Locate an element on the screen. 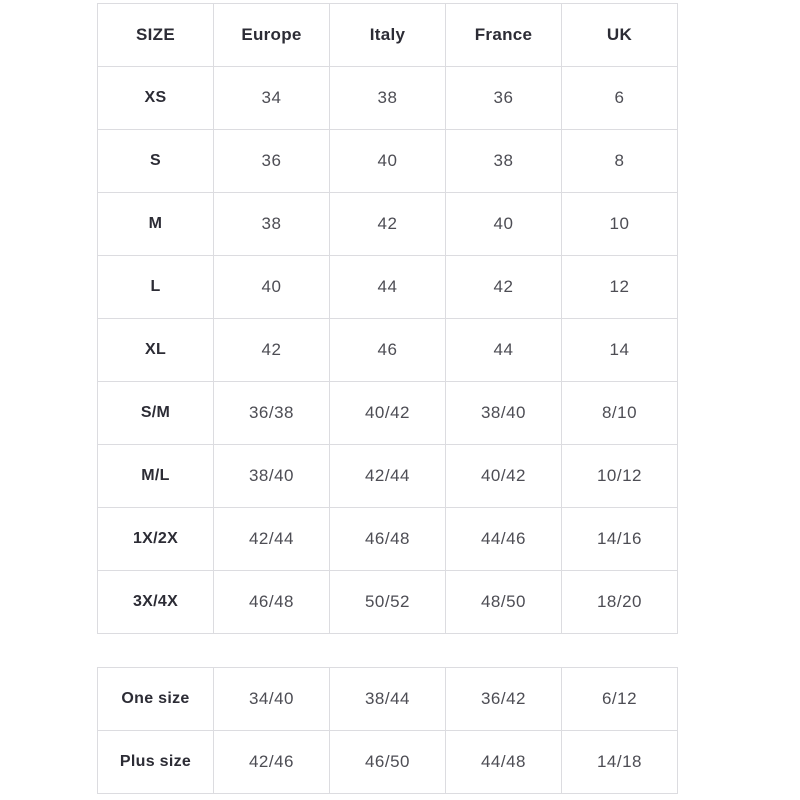 This screenshot has width=800, height=800. header-cell-europe: Europe is located at coordinates (271, 35).